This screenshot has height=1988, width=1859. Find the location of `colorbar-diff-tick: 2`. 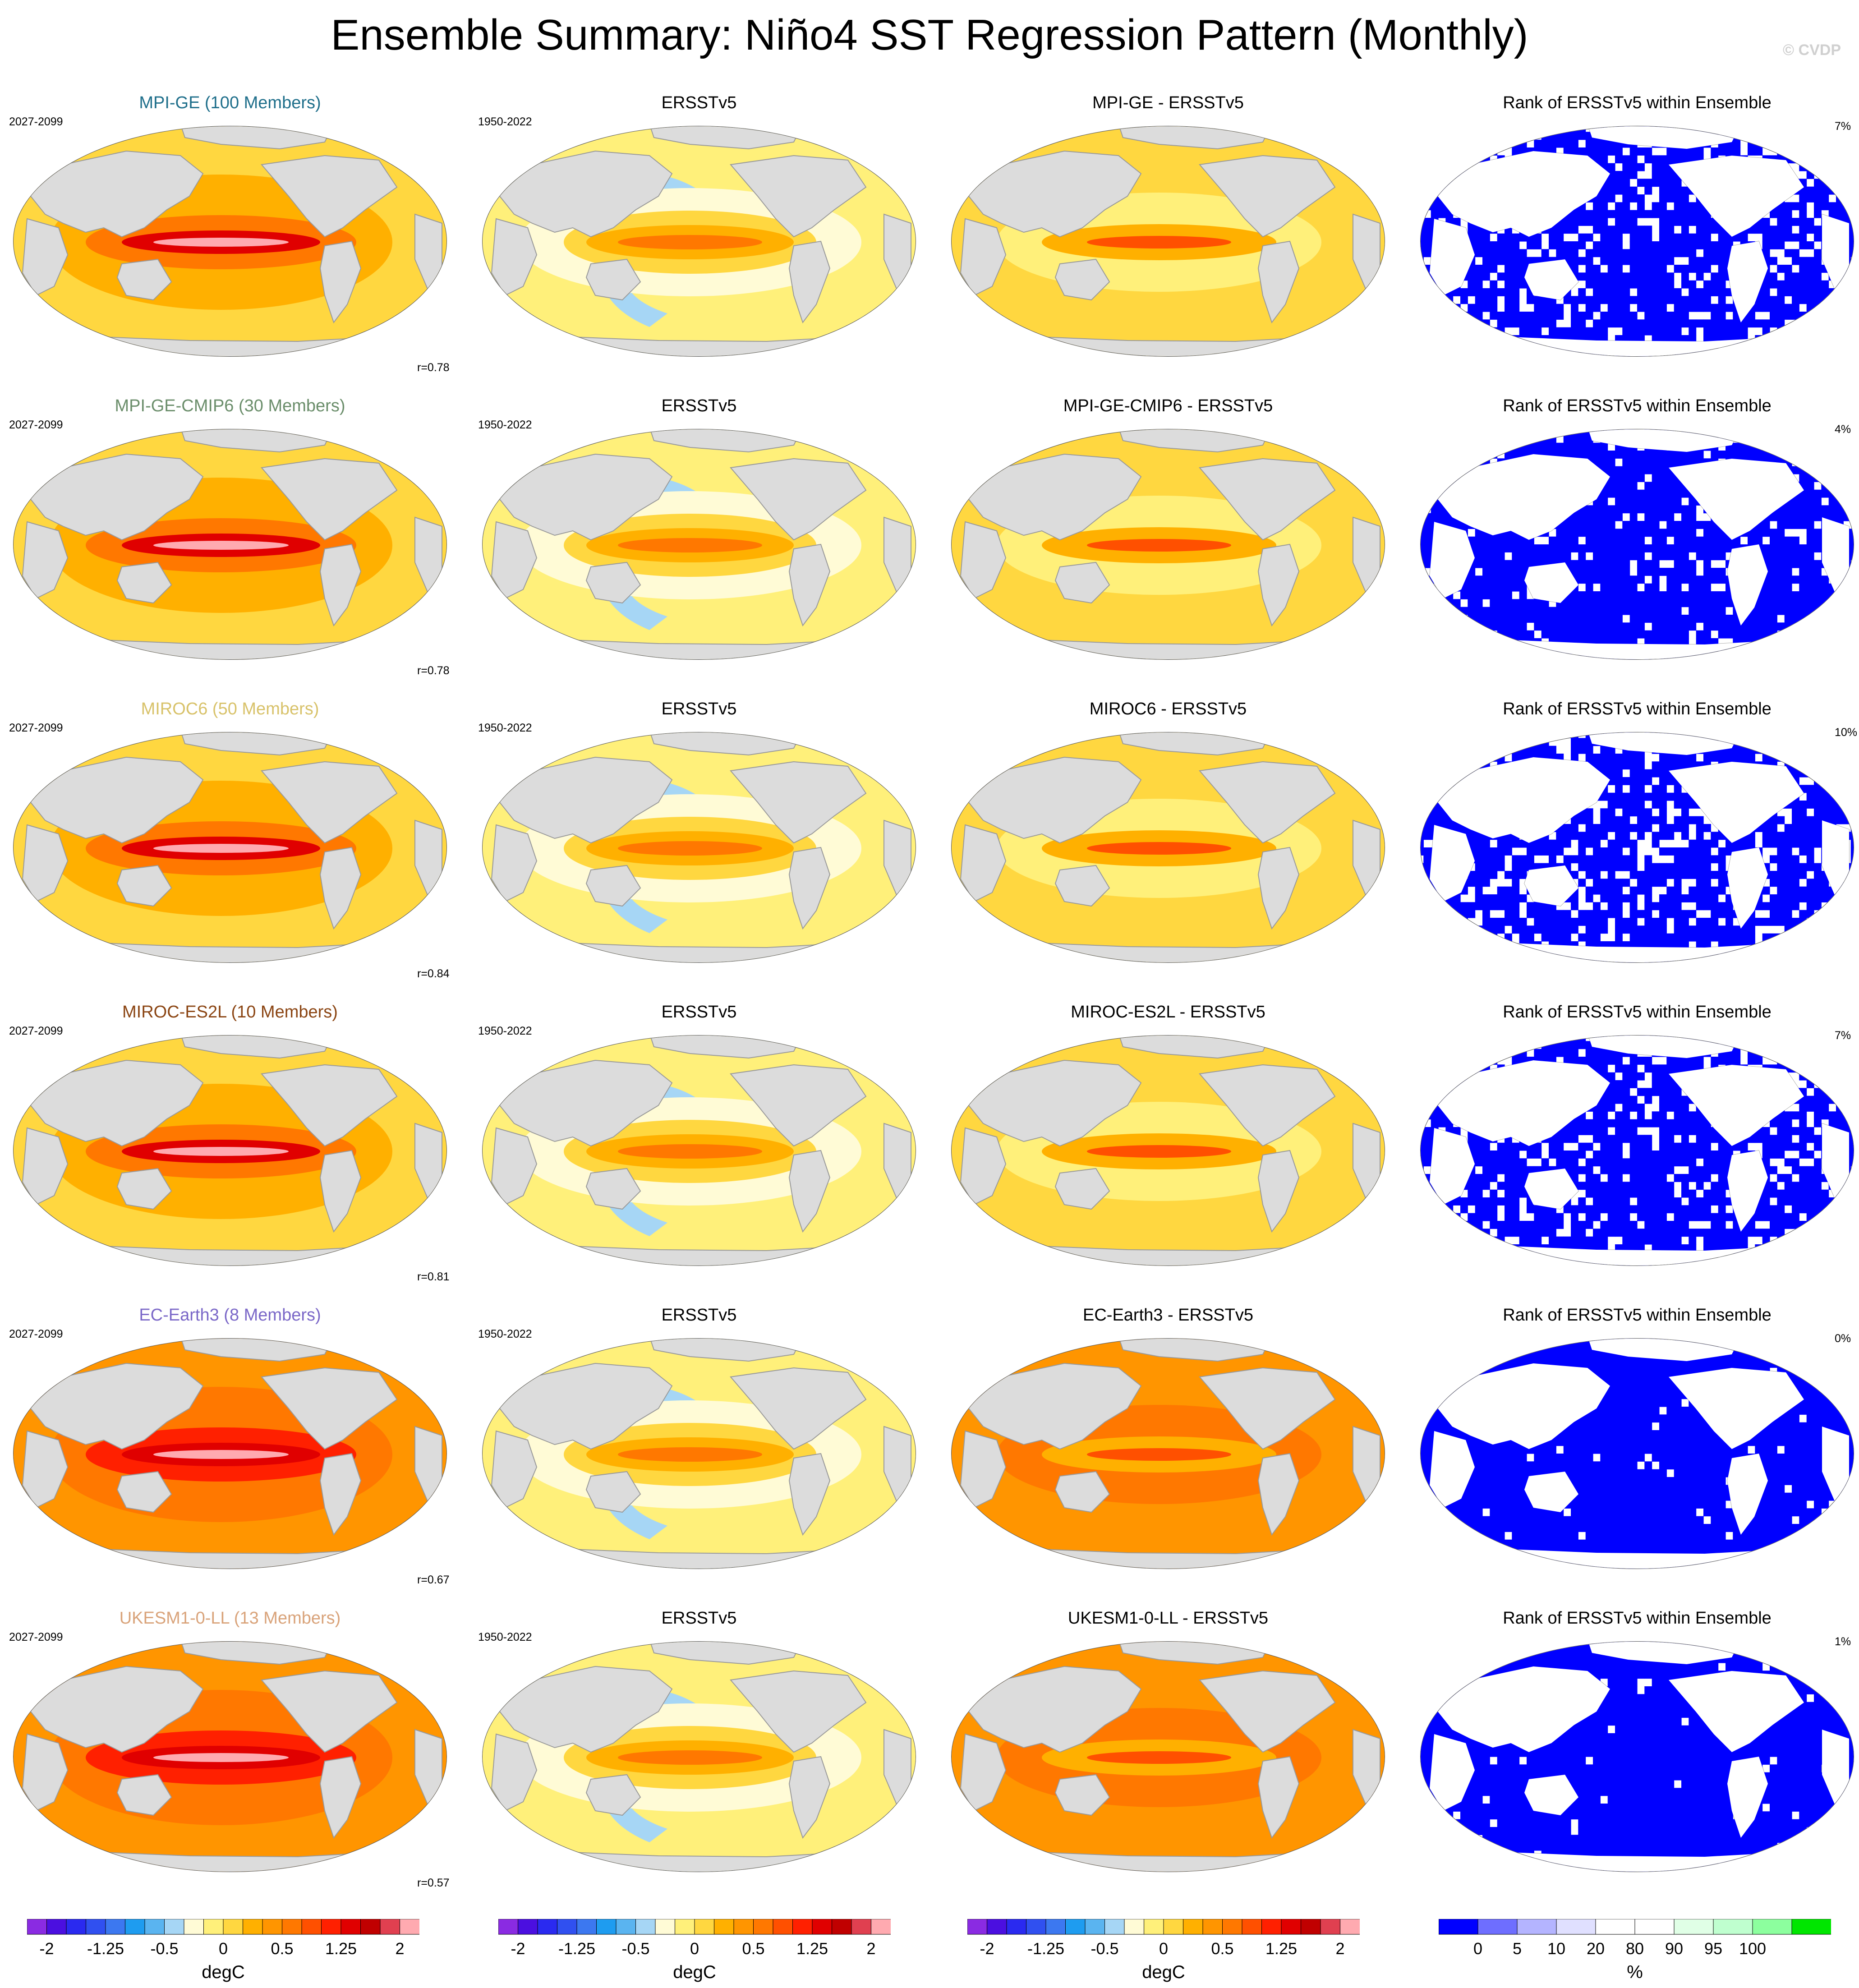

colorbar-diff-tick: 2 is located at coordinates (1340, 1948).